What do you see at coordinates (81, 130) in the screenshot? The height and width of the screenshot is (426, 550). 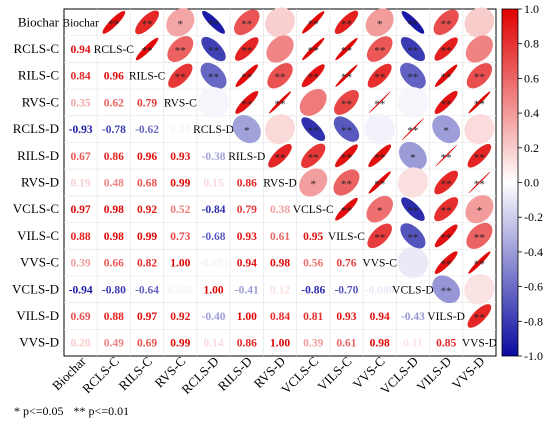 I see `correlation-value: -0.93` at bounding box center [81, 130].